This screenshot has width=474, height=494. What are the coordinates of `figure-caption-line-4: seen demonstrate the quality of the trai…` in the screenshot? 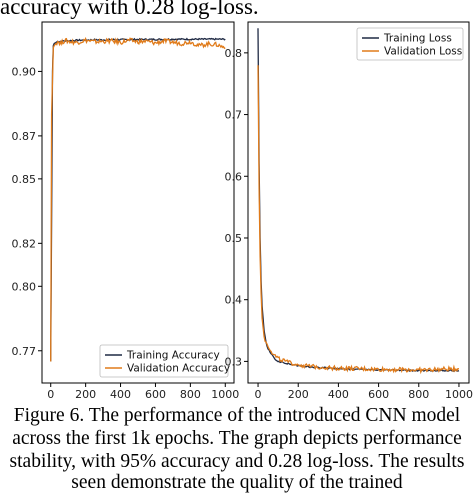 It's located at (237, 482).